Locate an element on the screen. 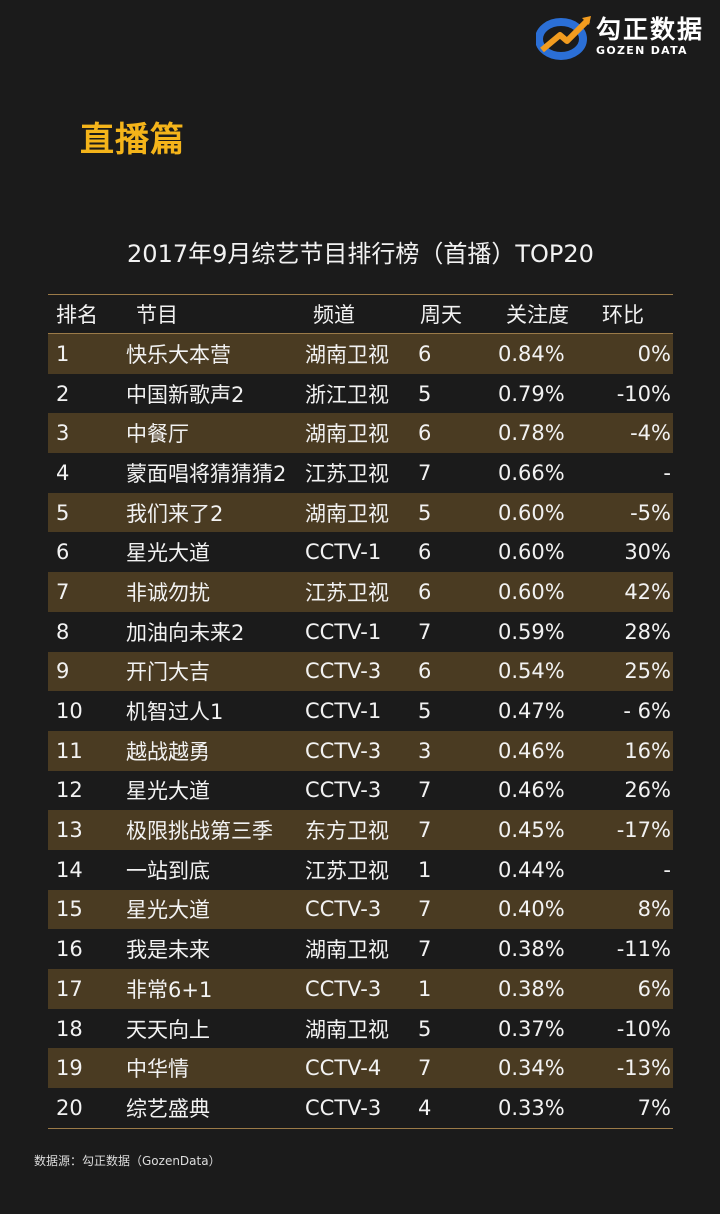 The width and height of the screenshot is (720, 1214). rank-cell: 8 is located at coordinates (63, 631).